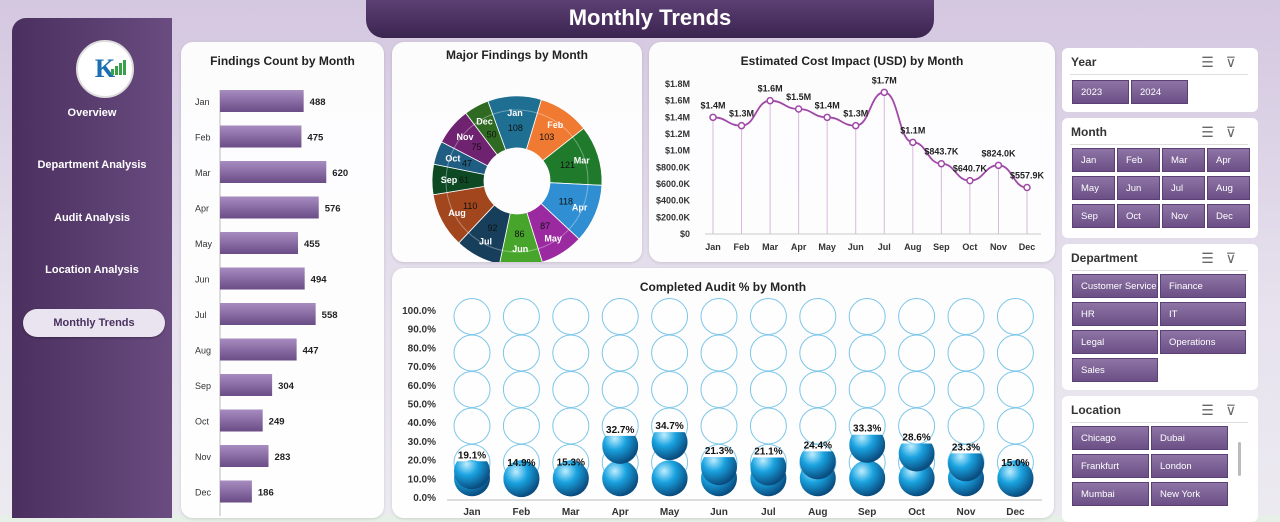  What do you see at coordinates (422, 386) in the screenshot?
I see `y-tick-label: 60.0%` at bounding box center [422, 386].